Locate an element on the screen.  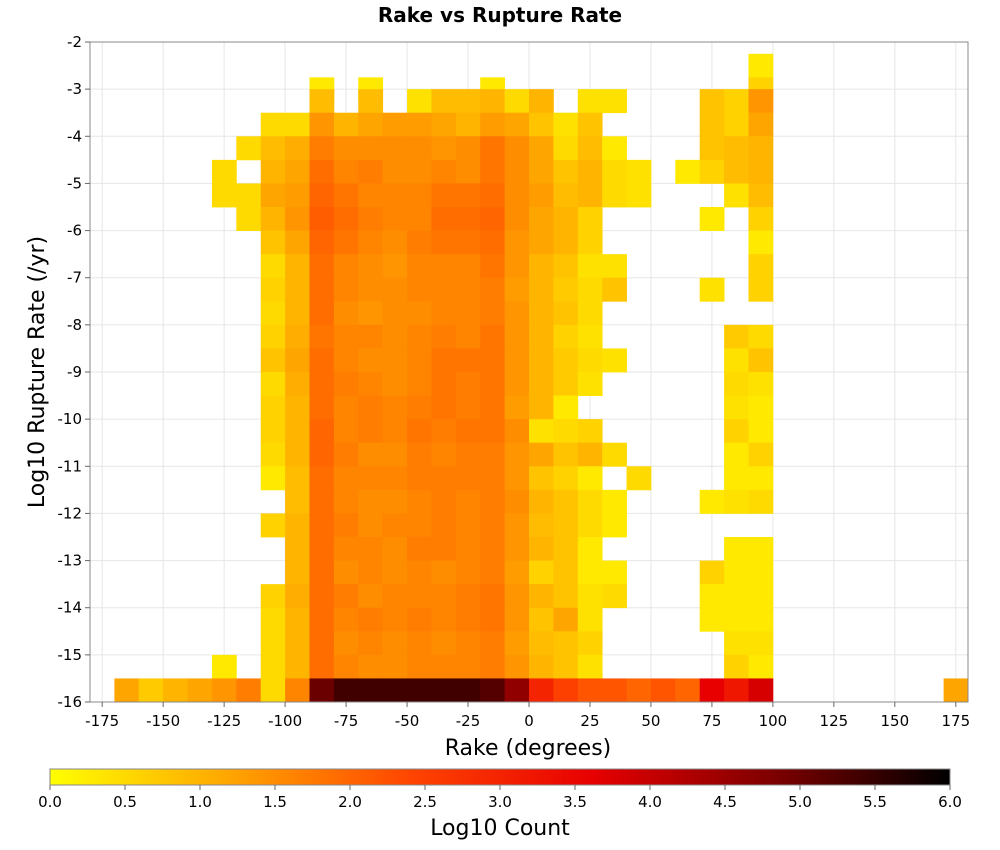
colorbar-tick-label: 6.0 is located at coordinates (950, 802).